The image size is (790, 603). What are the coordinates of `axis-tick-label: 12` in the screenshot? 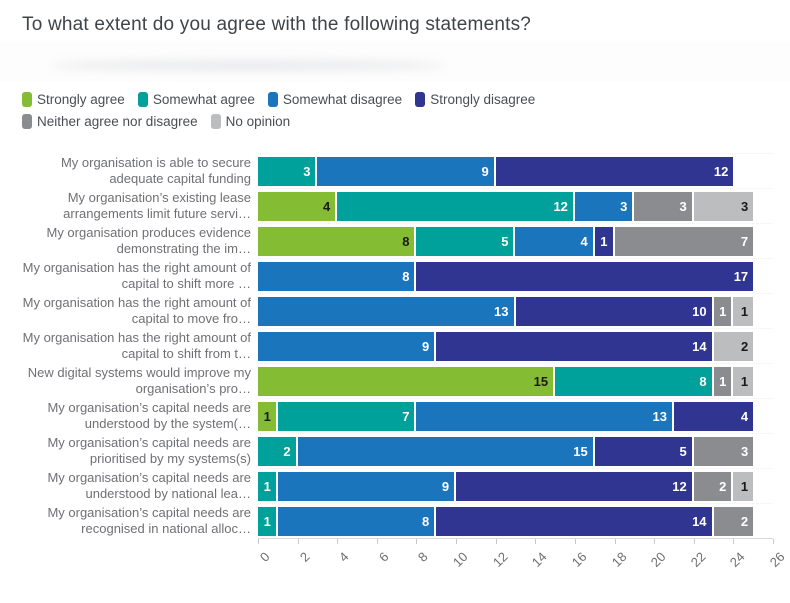 It's located at (500, 559).